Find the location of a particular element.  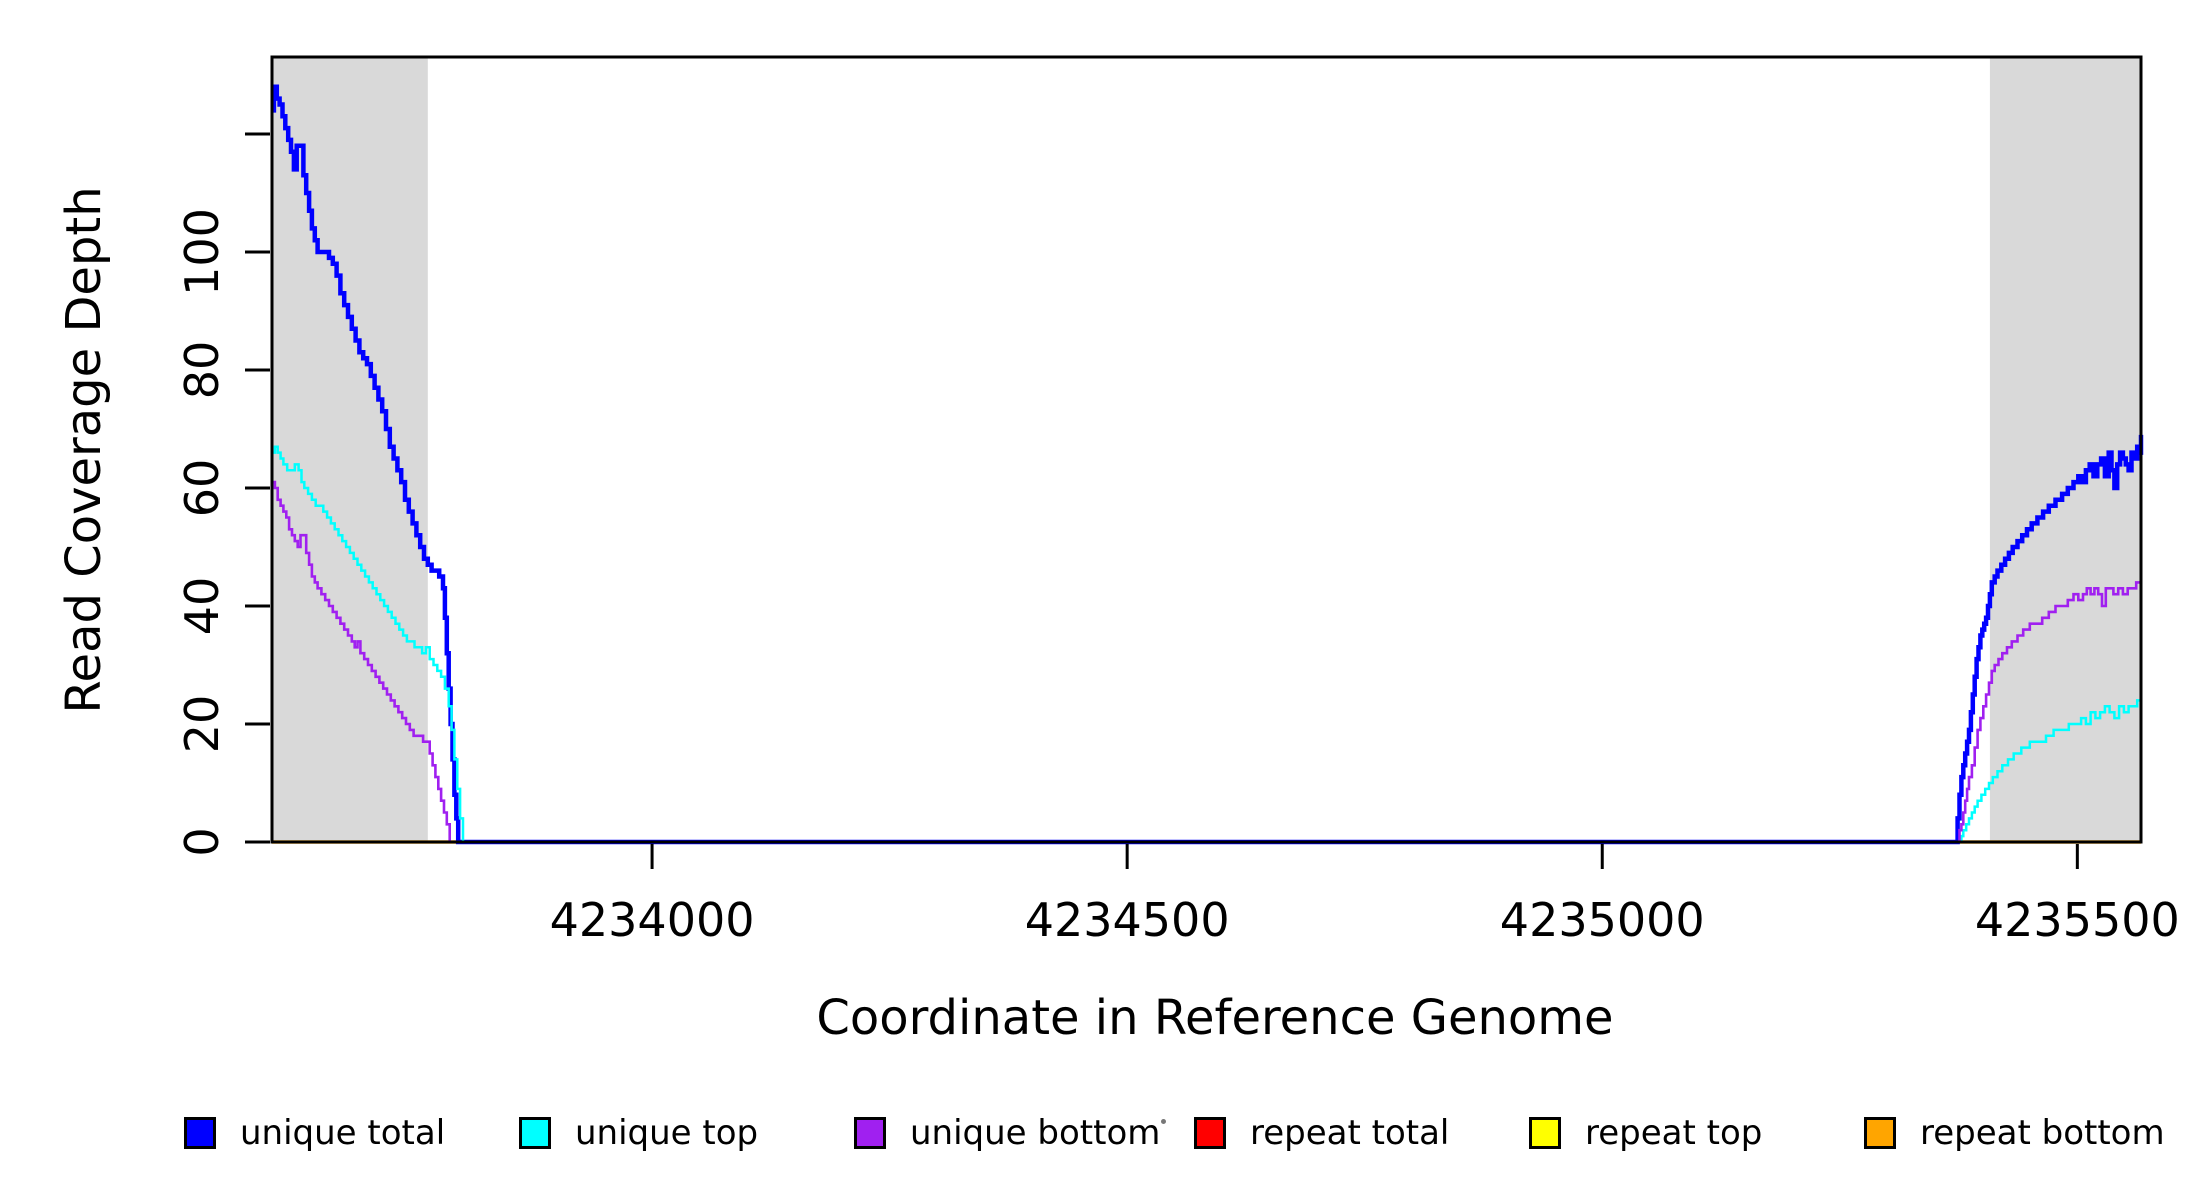

y-tick-label: 100 is located at coordinates (202, 252).